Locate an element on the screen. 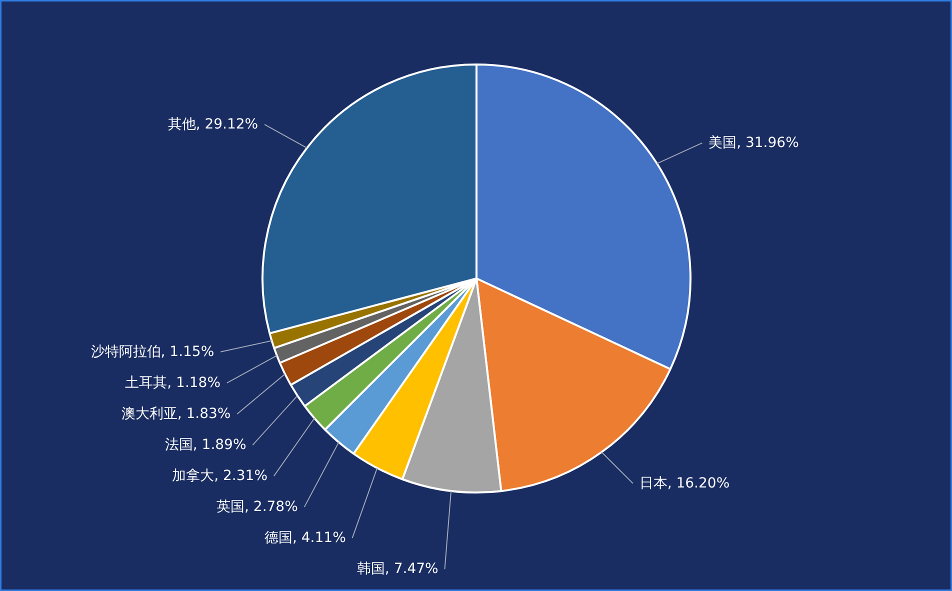 Image resolution: width=952 pixels, height=591 pixels. slice-label: 加拿大, 2.31% is located at coordinates (220, 476).